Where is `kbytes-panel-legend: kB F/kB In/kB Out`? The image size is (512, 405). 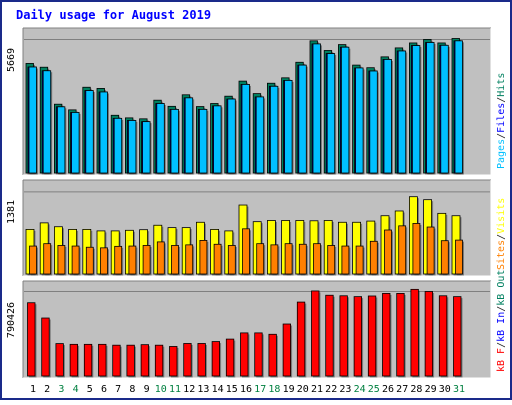
kbytes-panel-legend: kB F/kB In/kB Out is located at coordinates (501, 321).